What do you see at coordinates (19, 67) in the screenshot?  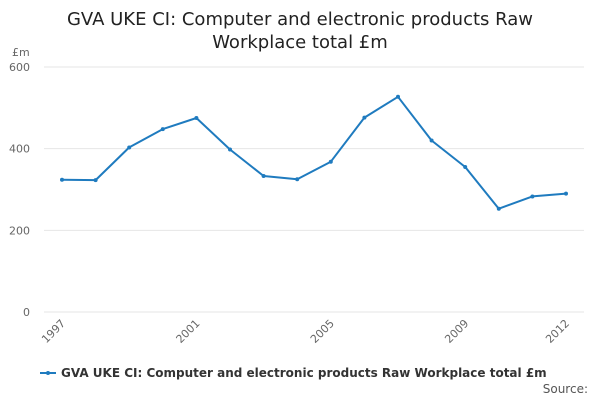 I see `y-tick-label: 600` at bounding box center [19, 67].